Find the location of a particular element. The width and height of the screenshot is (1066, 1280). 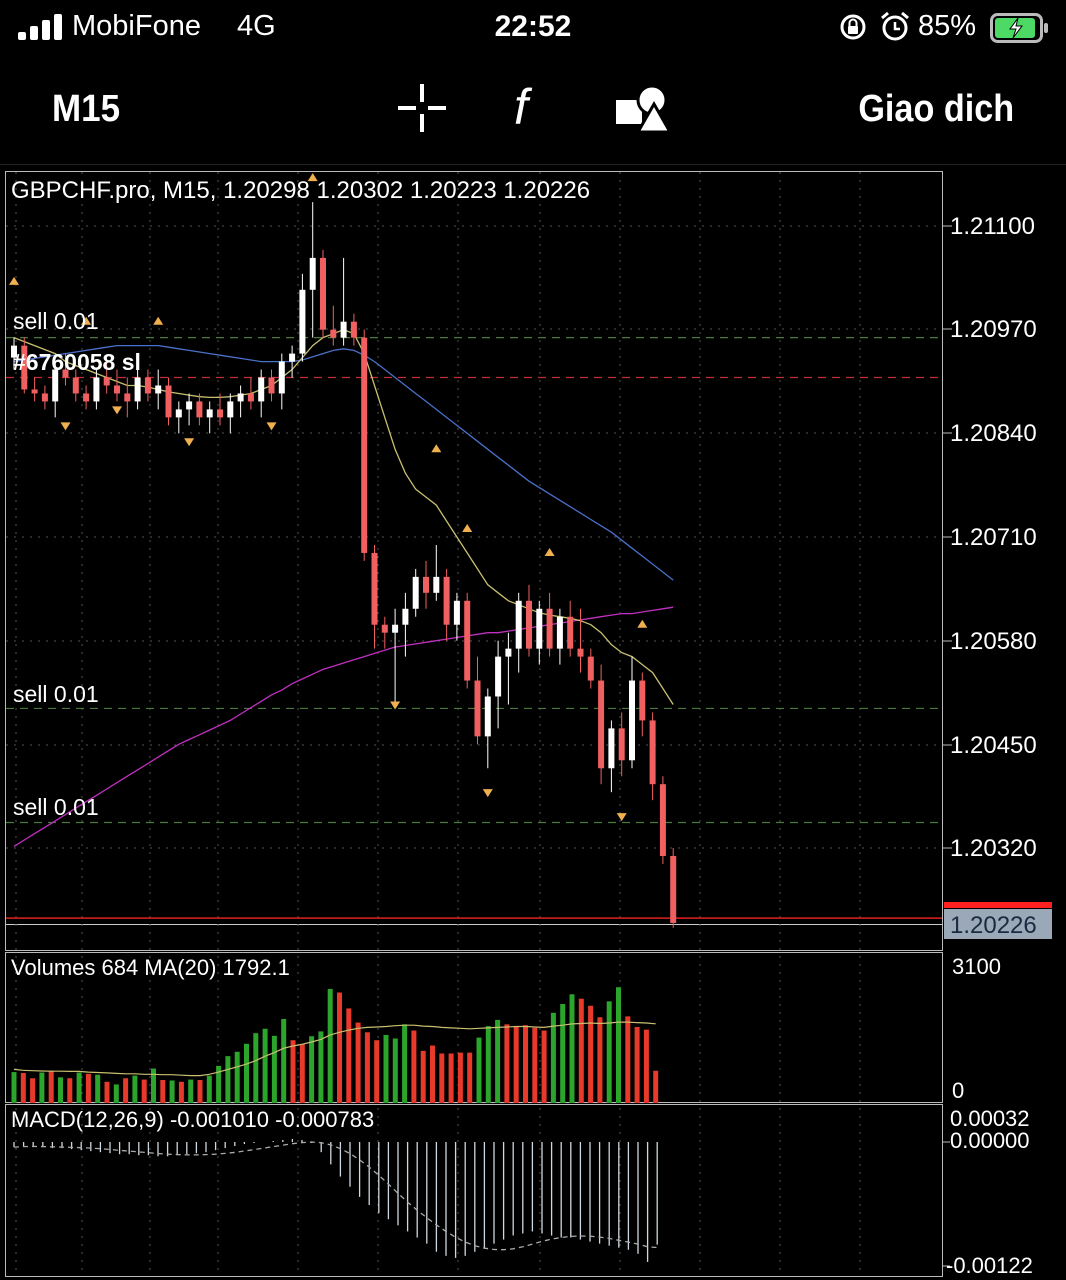

price-tick-4: 1.20710 is located at coordinates (993, 537).